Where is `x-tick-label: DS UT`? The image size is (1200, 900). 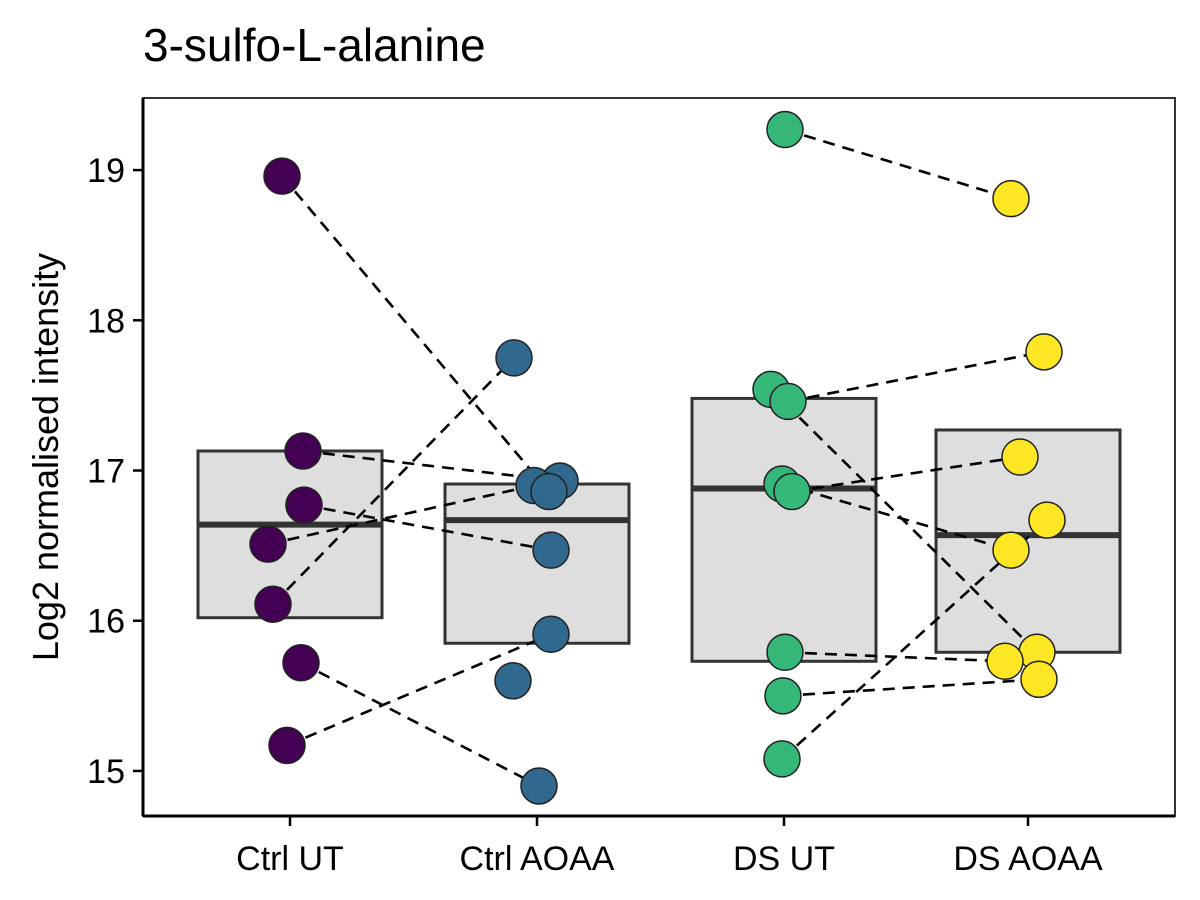
x-tick-label: DS UT is located at coordinates (784, 859).